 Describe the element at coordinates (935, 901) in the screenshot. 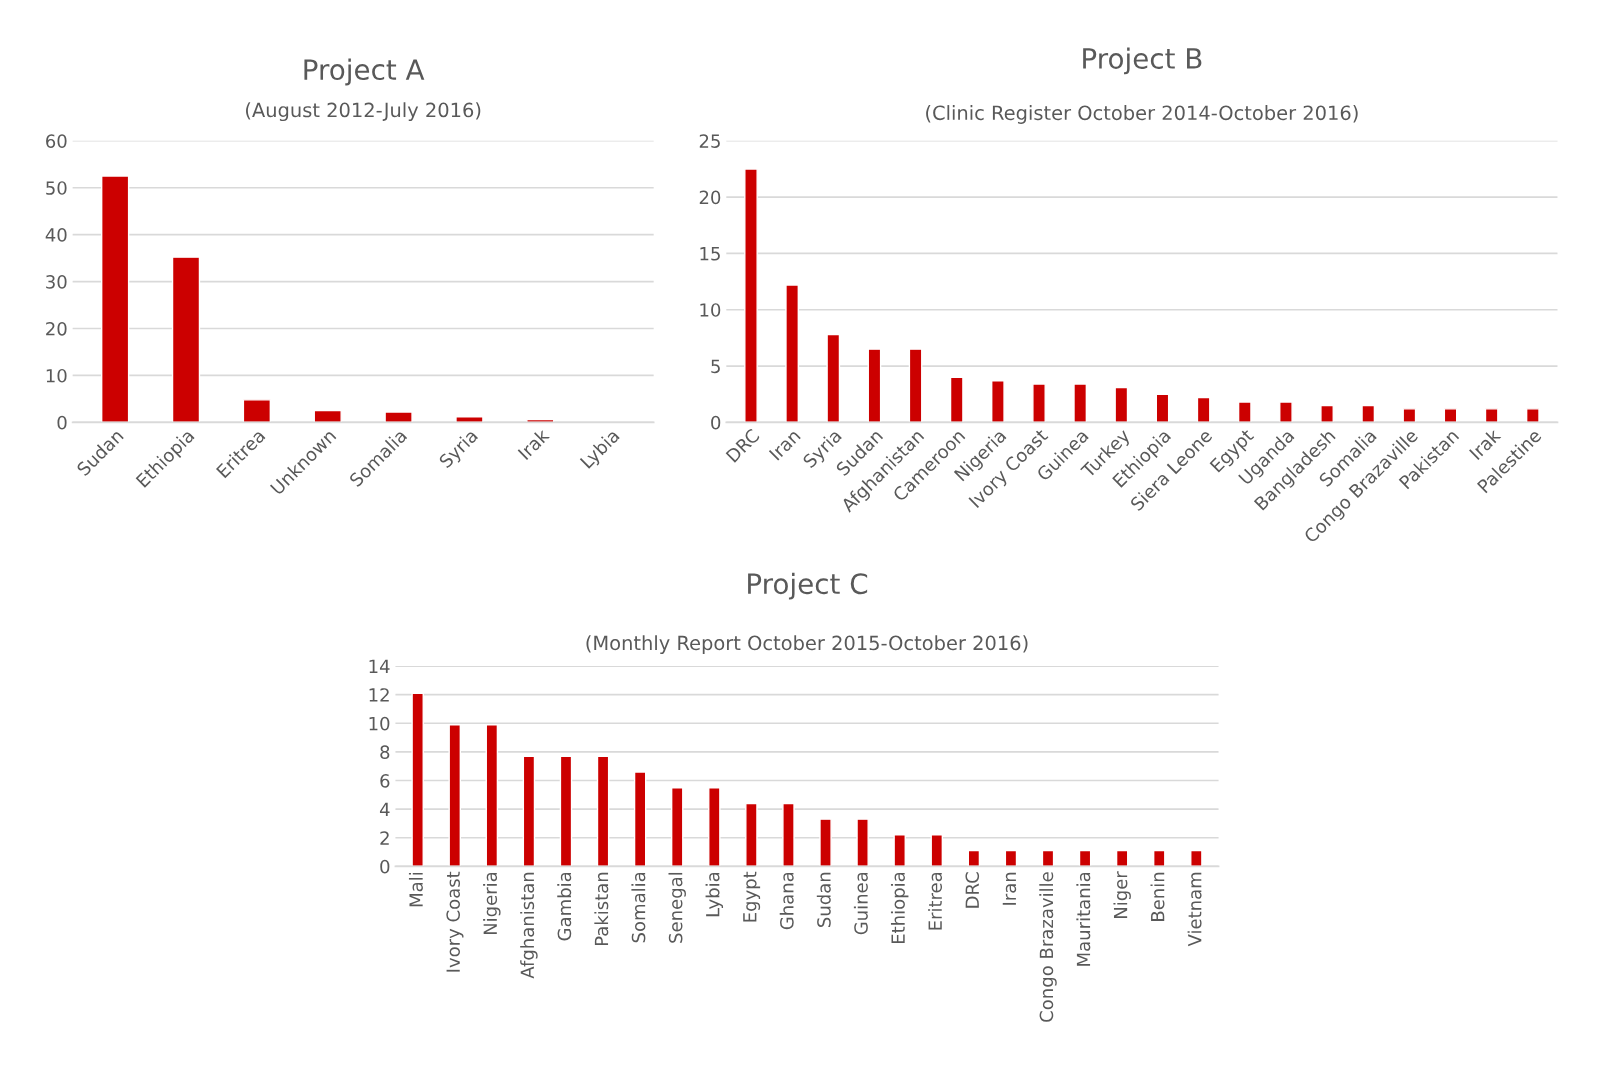

I see `x-tick-label: Eritrea` at that location.